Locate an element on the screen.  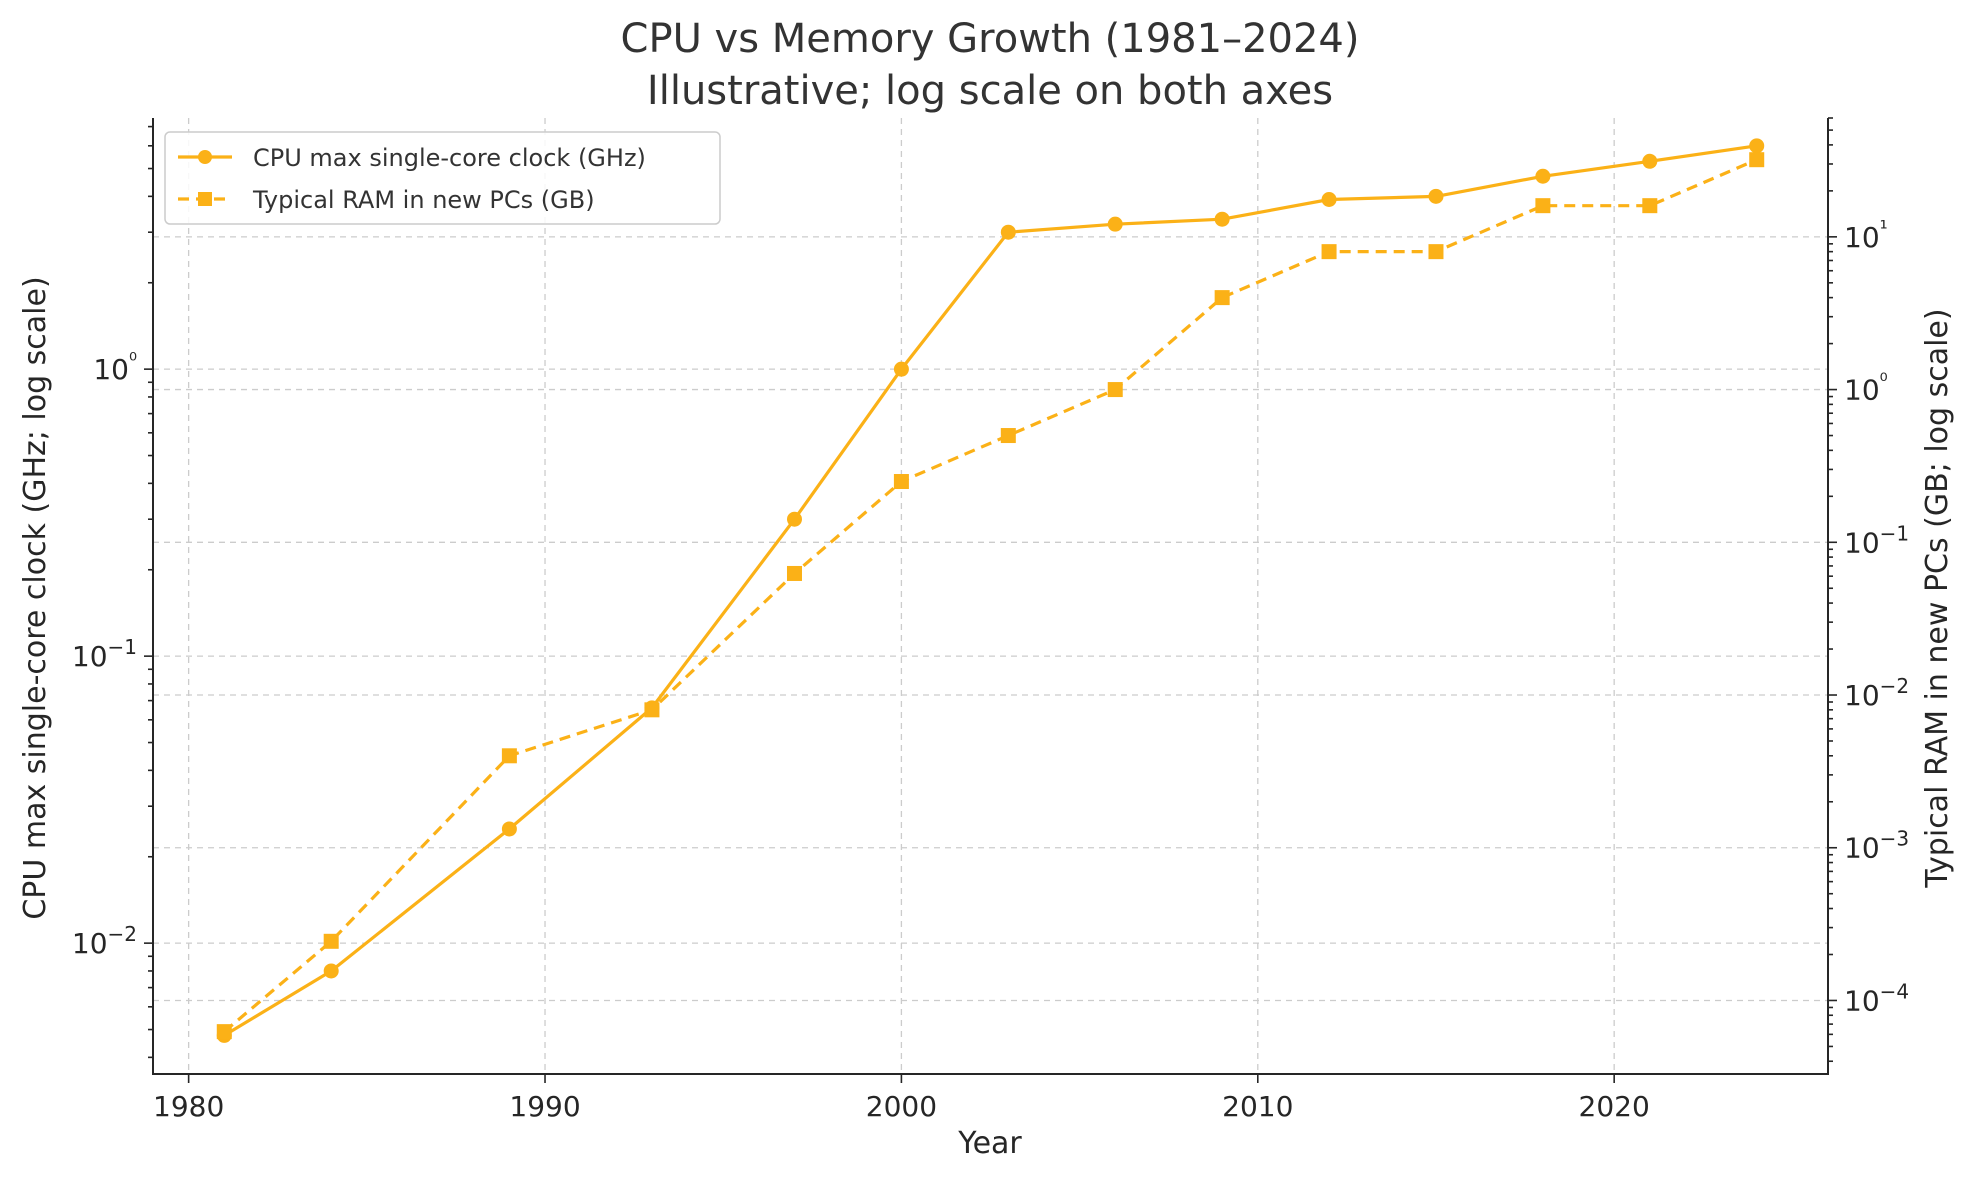
ram-point-1989 is located at coordinates (509, 756).